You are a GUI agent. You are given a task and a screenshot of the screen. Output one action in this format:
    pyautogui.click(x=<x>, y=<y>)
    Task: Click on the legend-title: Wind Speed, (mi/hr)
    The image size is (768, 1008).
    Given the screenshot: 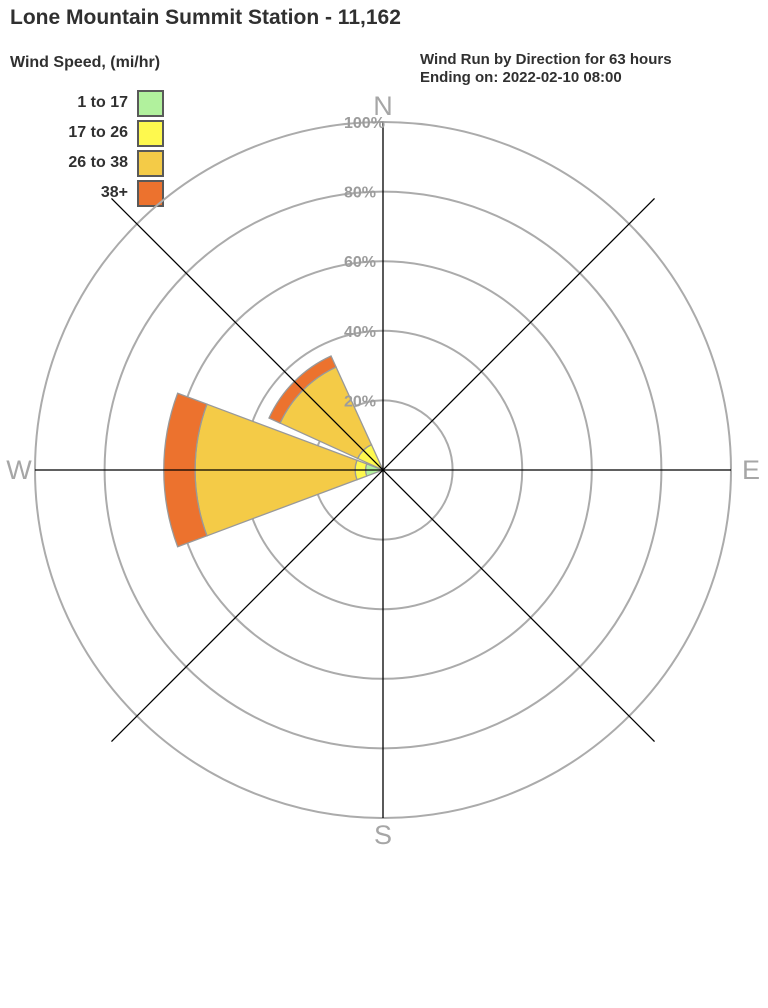 What is the action you would take?
    pyautogui.click(x=85, y=62)
    